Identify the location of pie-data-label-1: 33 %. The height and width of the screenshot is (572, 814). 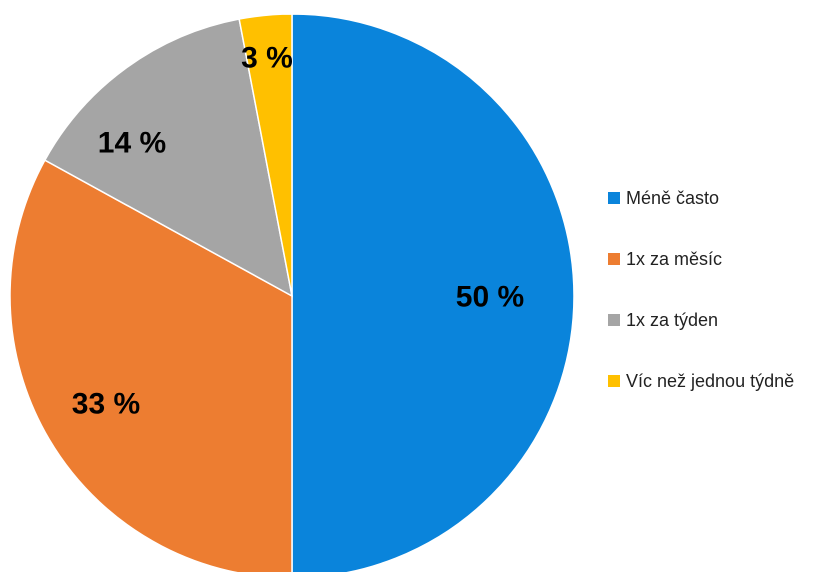
(106, 404).